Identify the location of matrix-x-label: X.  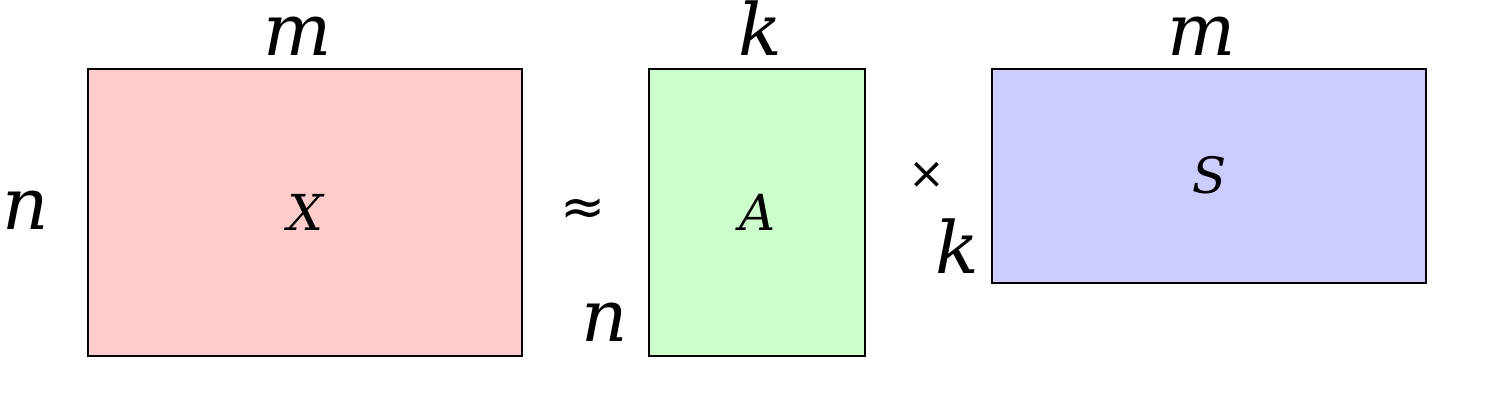
(305, 213).